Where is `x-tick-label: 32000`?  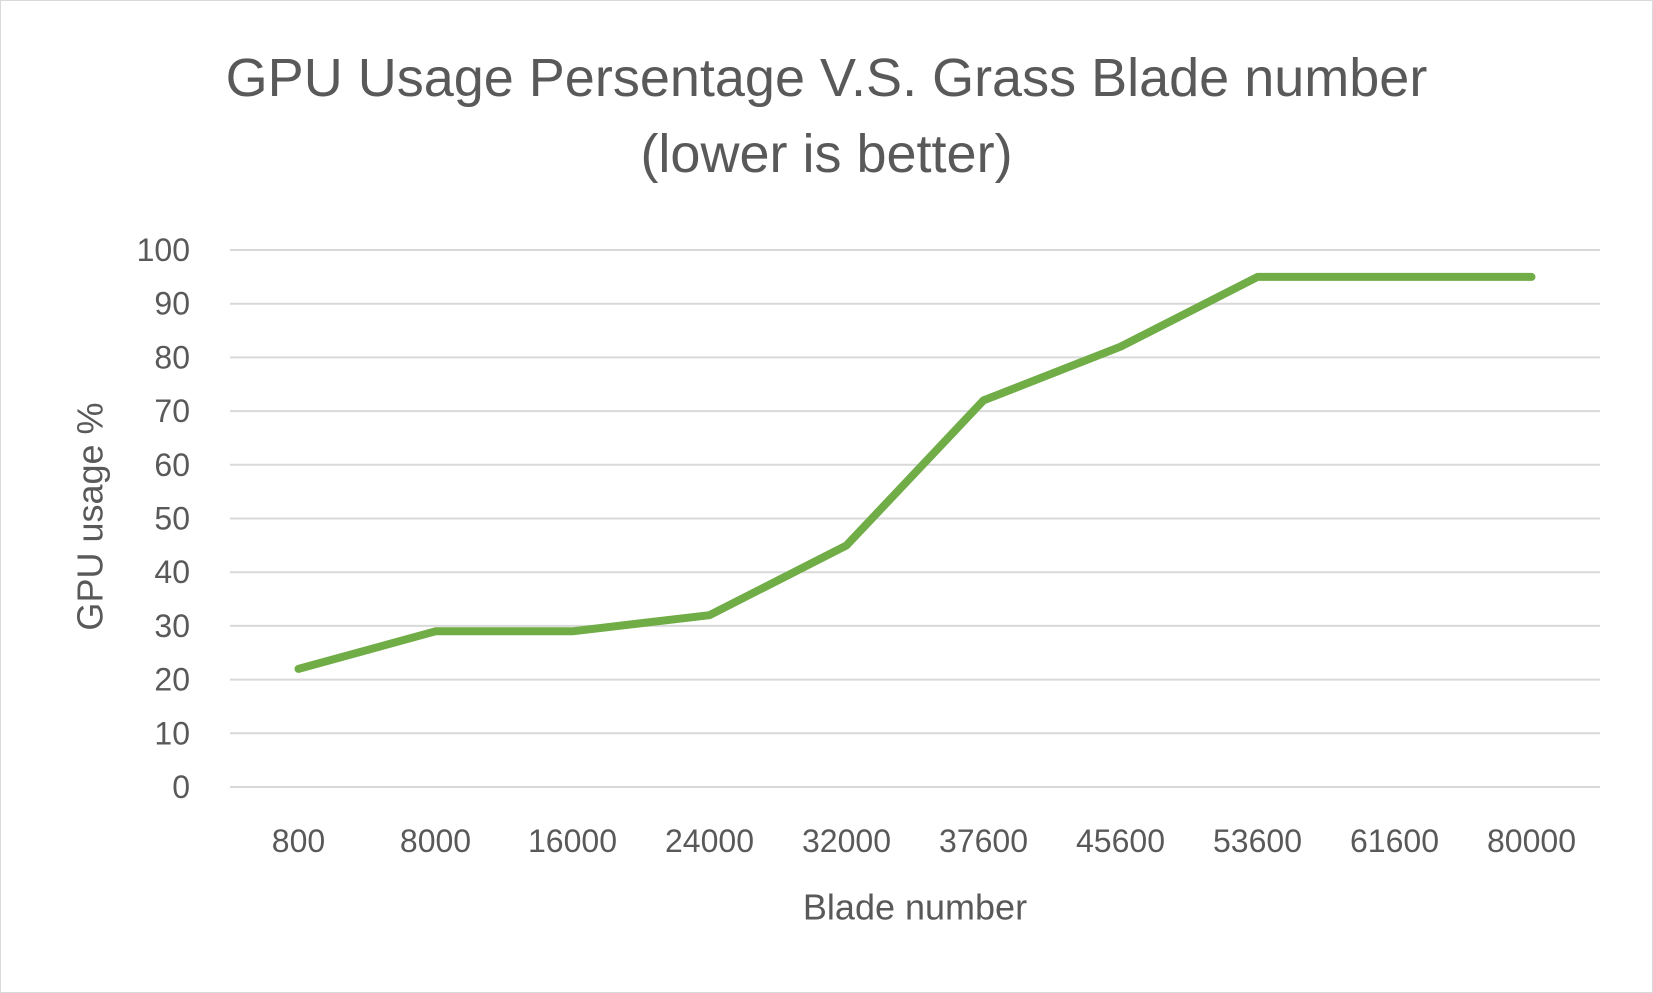 x-tick-label: 32000 is located at coordinates (846, 841).